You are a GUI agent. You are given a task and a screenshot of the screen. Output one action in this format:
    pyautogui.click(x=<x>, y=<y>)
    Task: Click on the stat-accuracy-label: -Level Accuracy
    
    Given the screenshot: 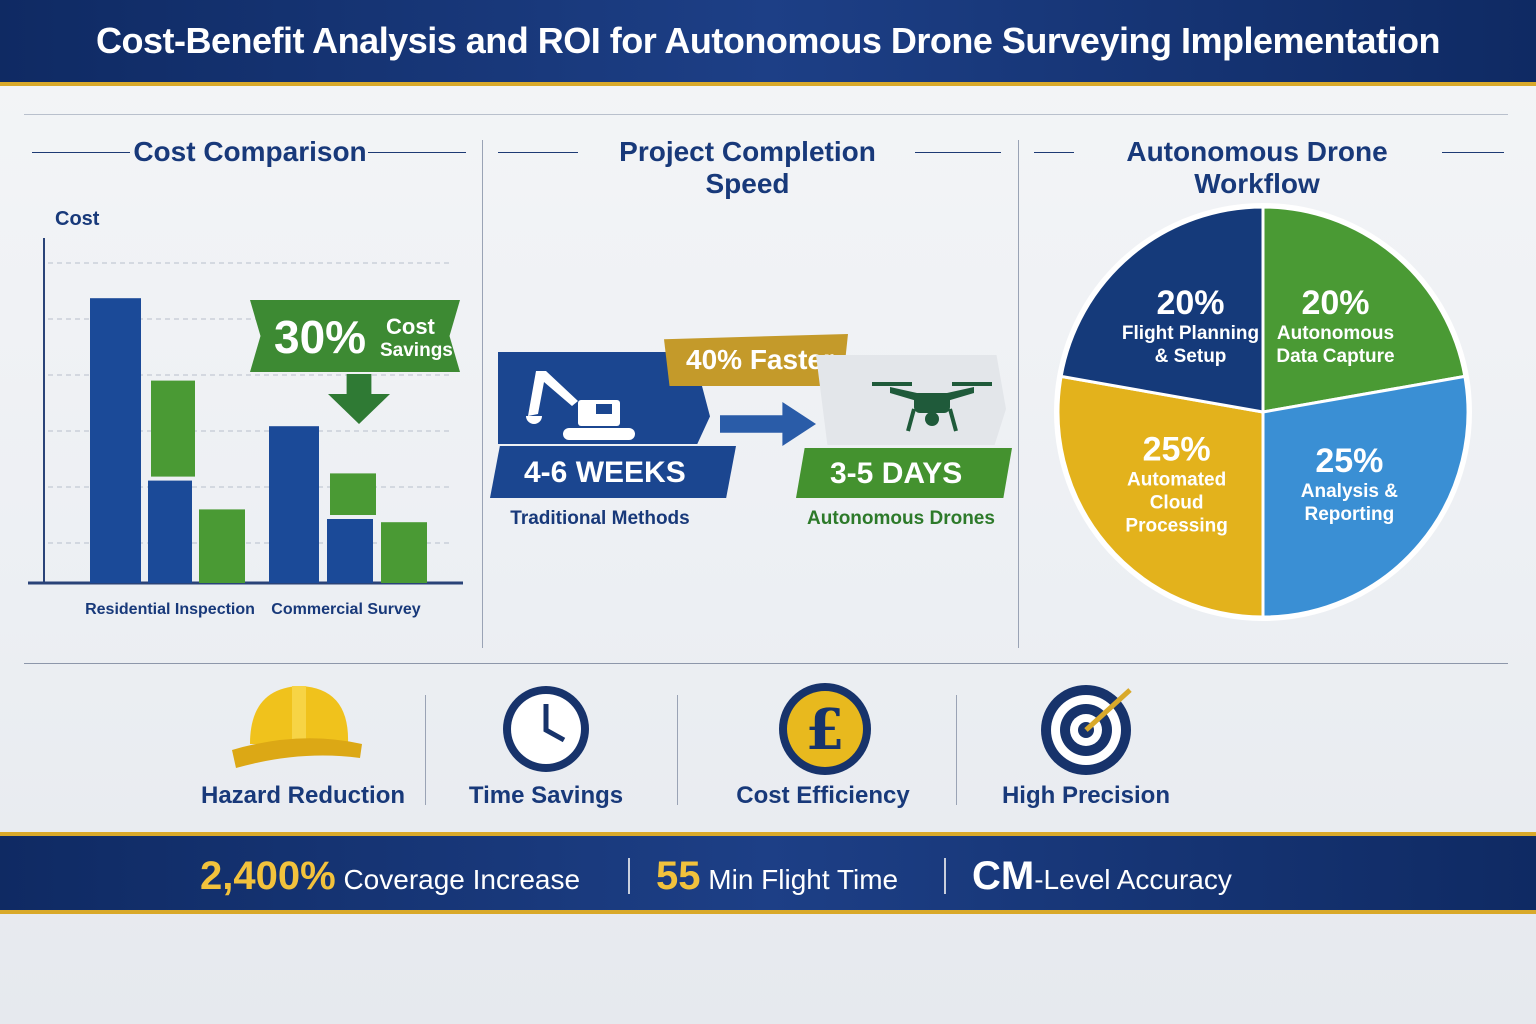 What is the action you would take?
    pyautogui.click(x=1133, y=879)
    